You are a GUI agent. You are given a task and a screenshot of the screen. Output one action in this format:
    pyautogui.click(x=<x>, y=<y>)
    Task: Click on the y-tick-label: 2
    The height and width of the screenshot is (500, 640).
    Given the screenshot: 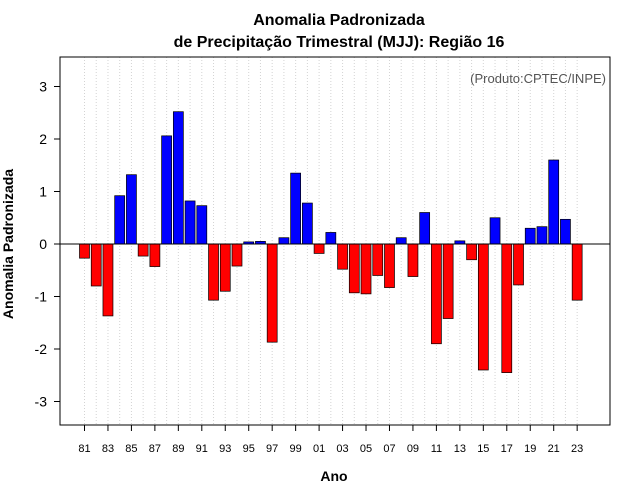 What is the action you would take?
    pyautogui.click(x=43, y=139)
    